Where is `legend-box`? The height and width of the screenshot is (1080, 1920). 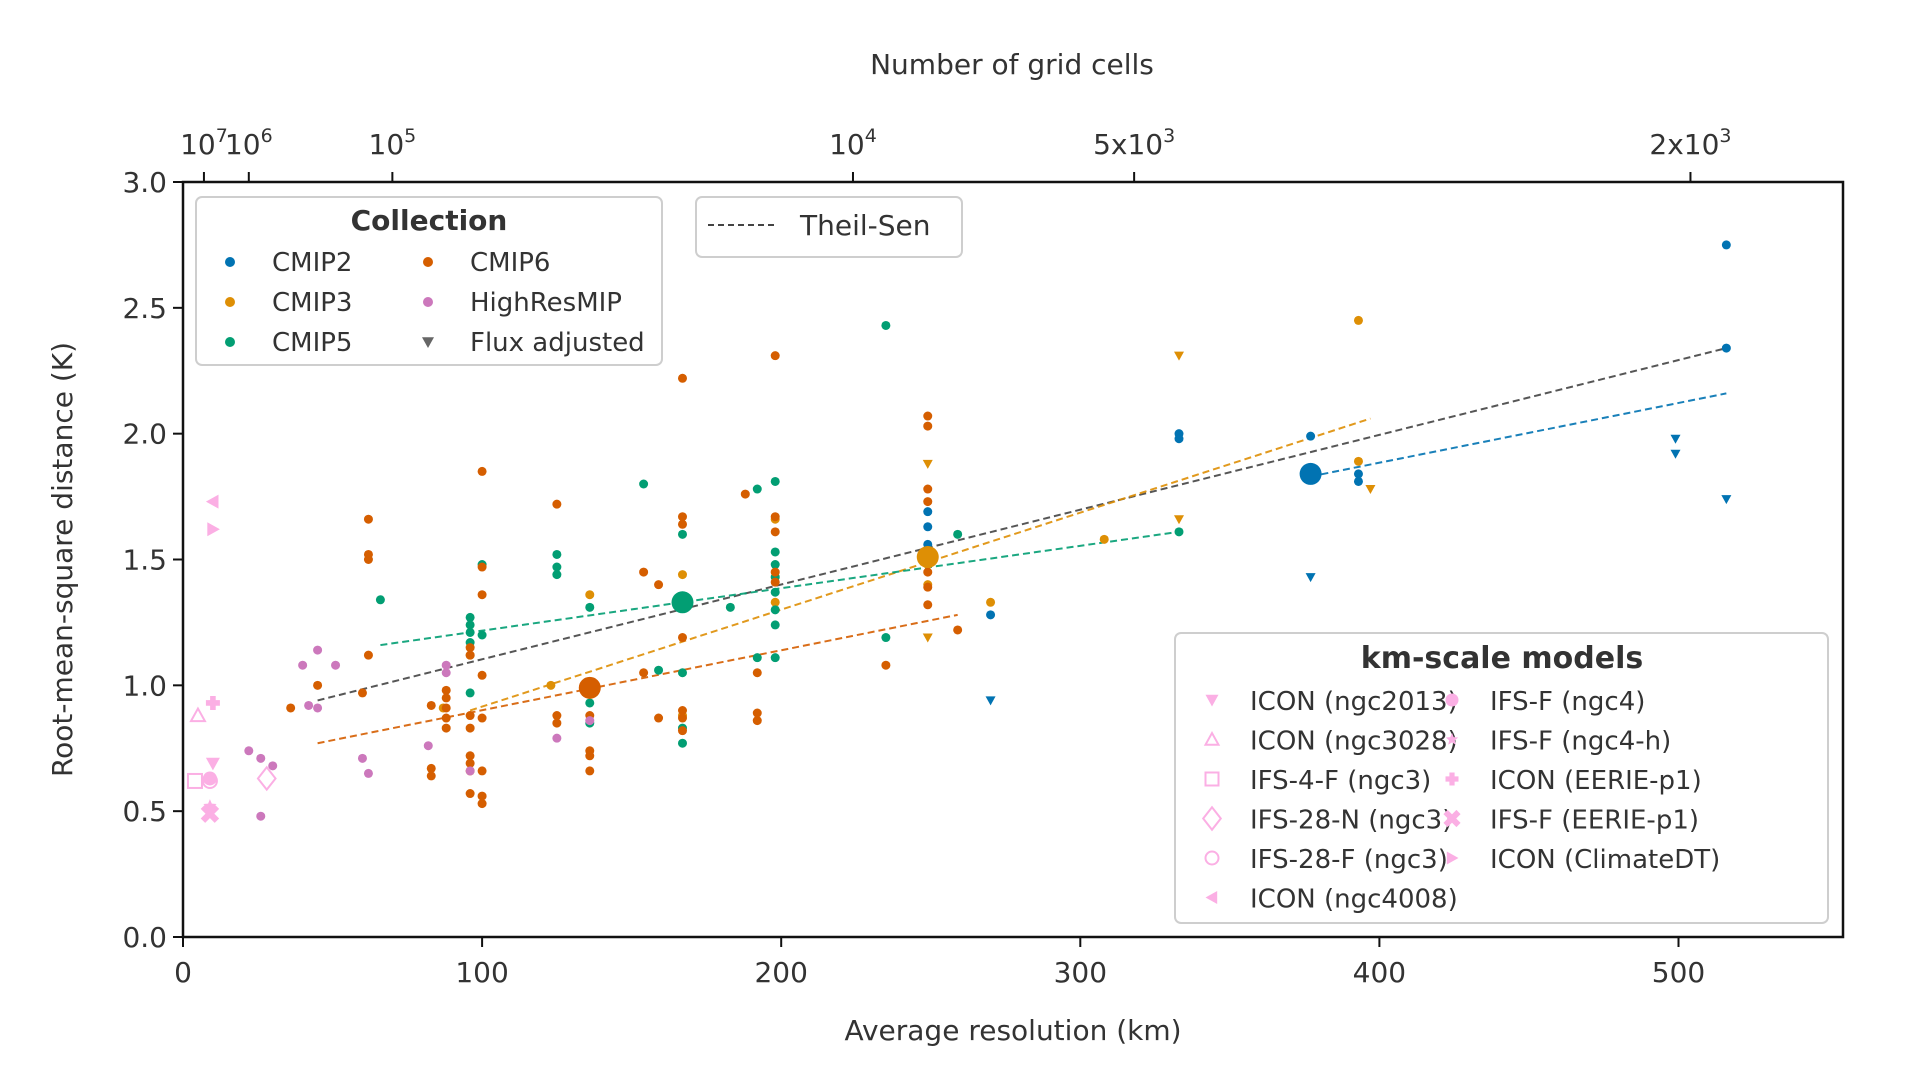 legend-box is located at coordinates (429, 281).